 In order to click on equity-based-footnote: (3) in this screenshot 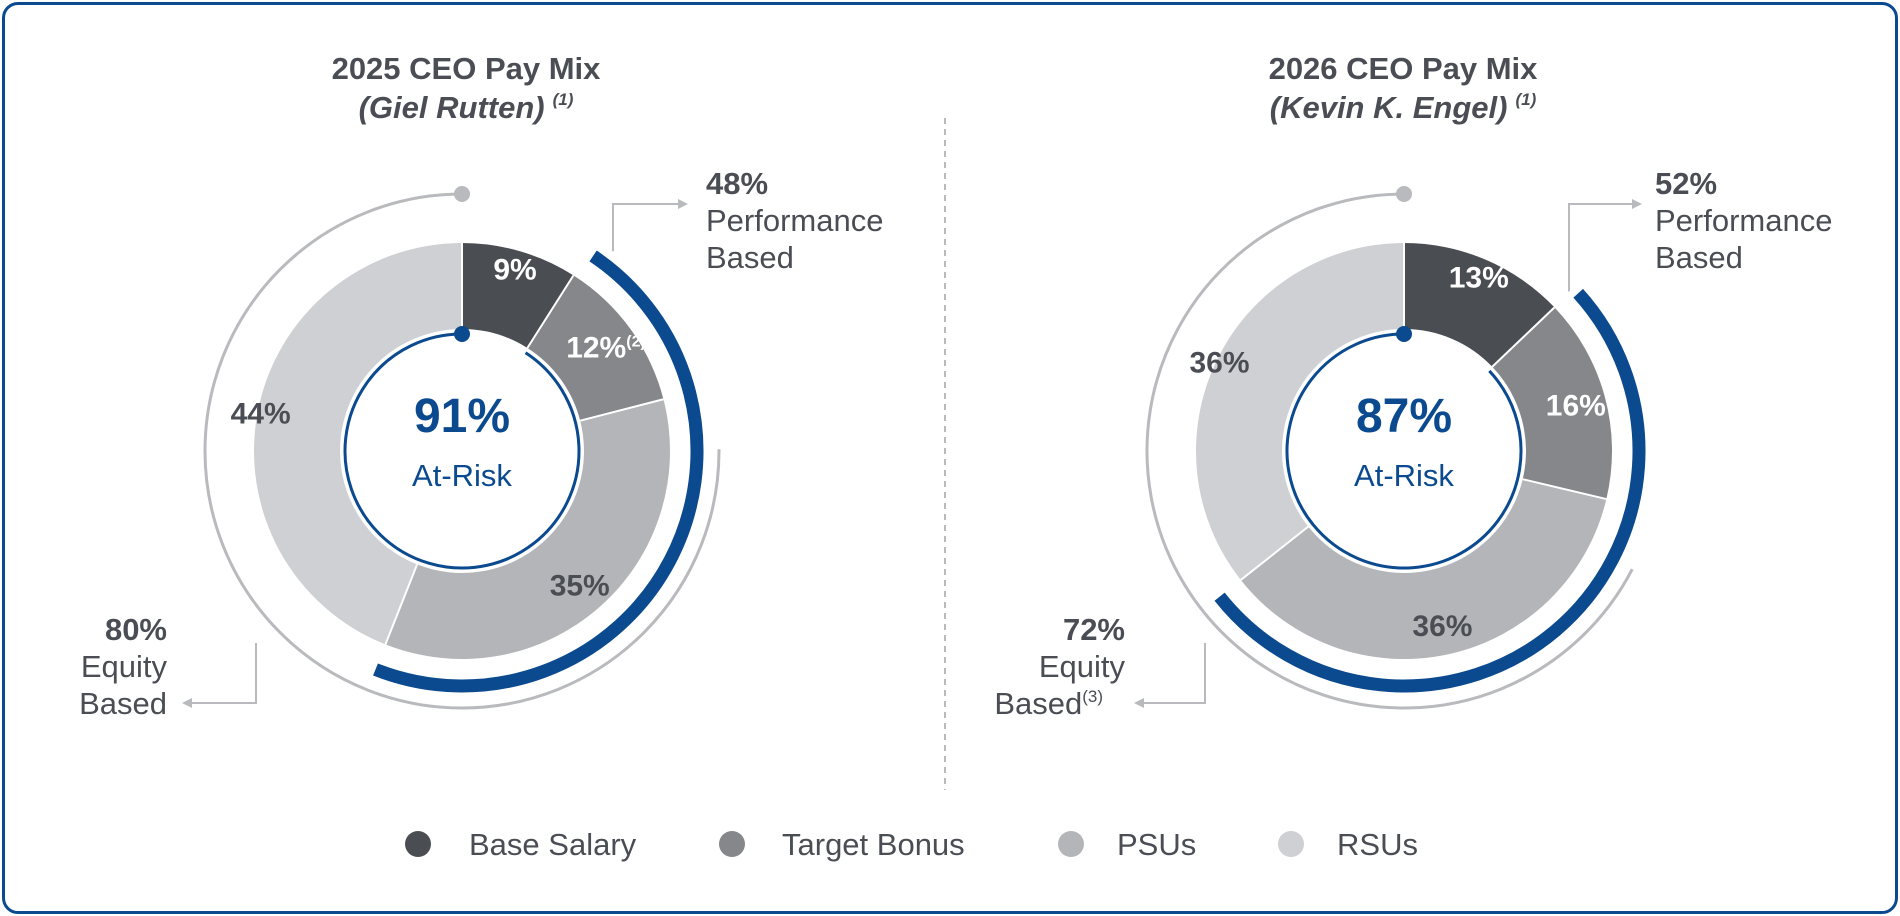, I will do `click(1092, 696)`.